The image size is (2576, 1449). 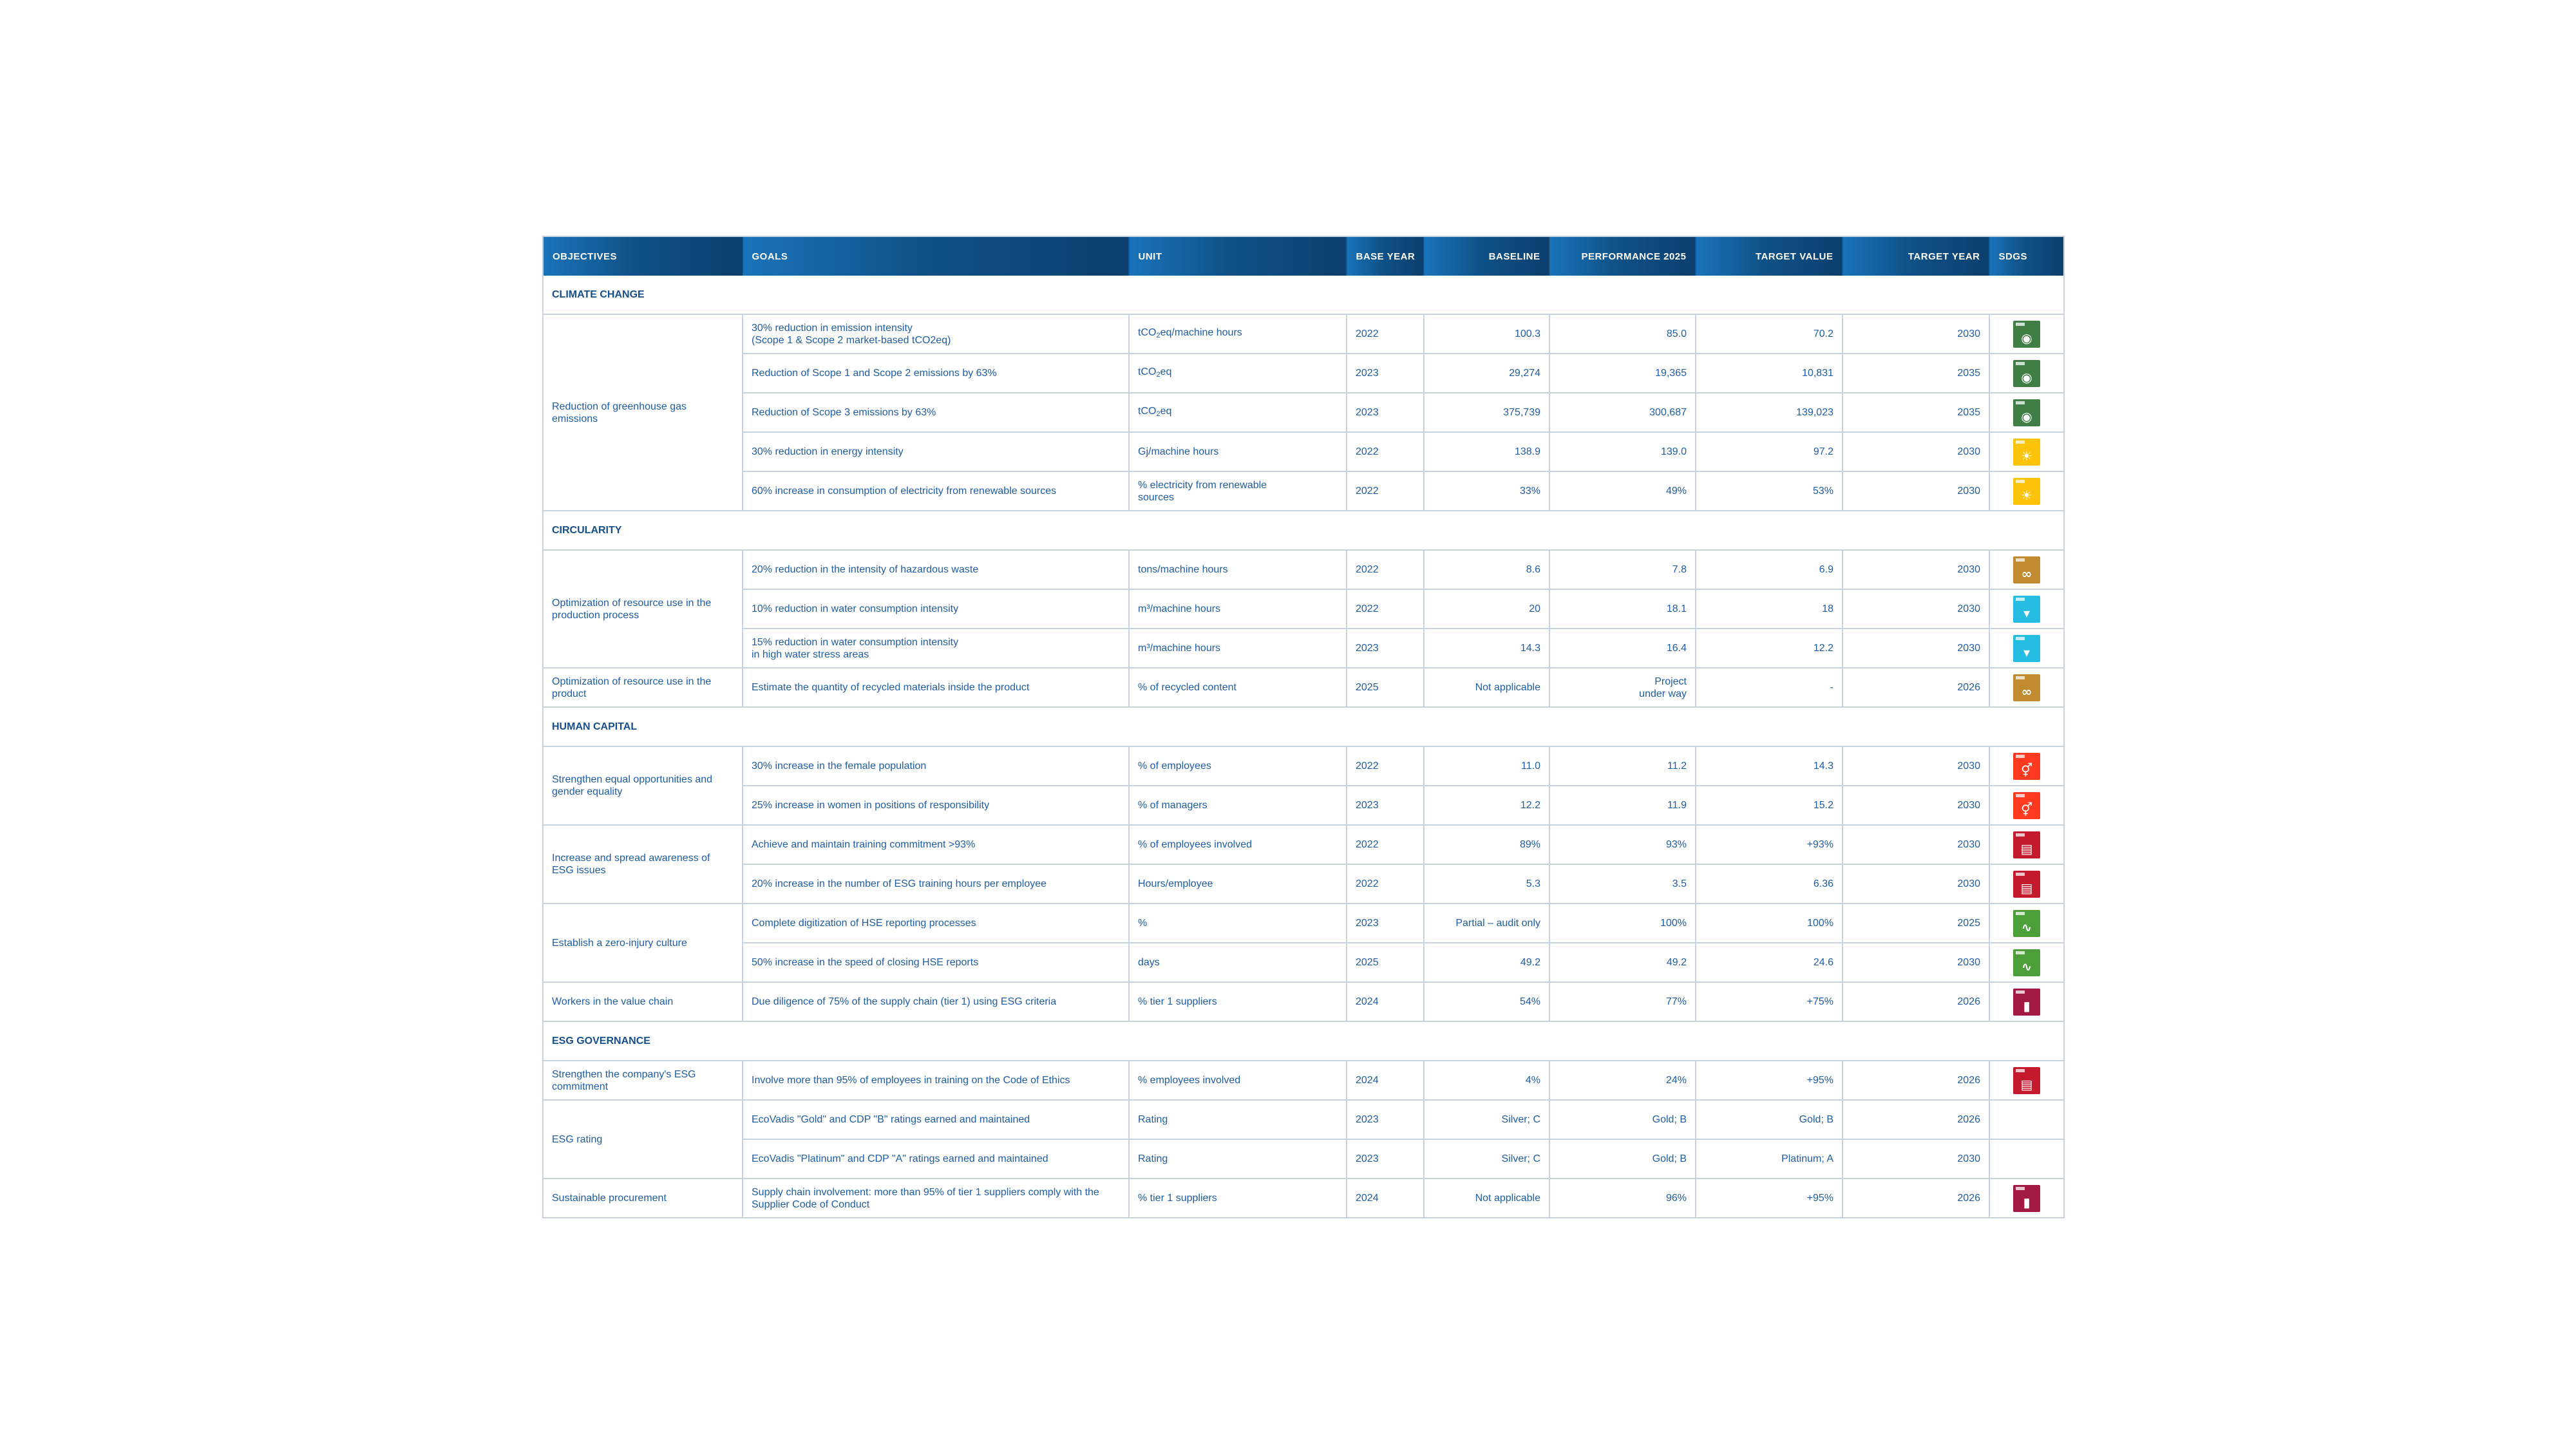 What do you see at coordinates (833, 328) in the screenshot?
I see `goal-text: 30% reduction in emission intensity` at bounding box center [833, 328].